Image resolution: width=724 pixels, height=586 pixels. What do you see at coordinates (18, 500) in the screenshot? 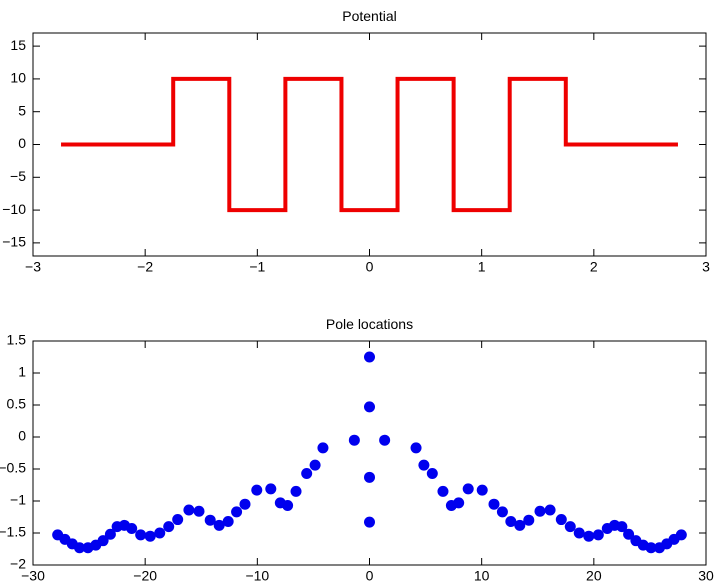
I see `y-tick-label: −1` at bounding box center [18, 500].